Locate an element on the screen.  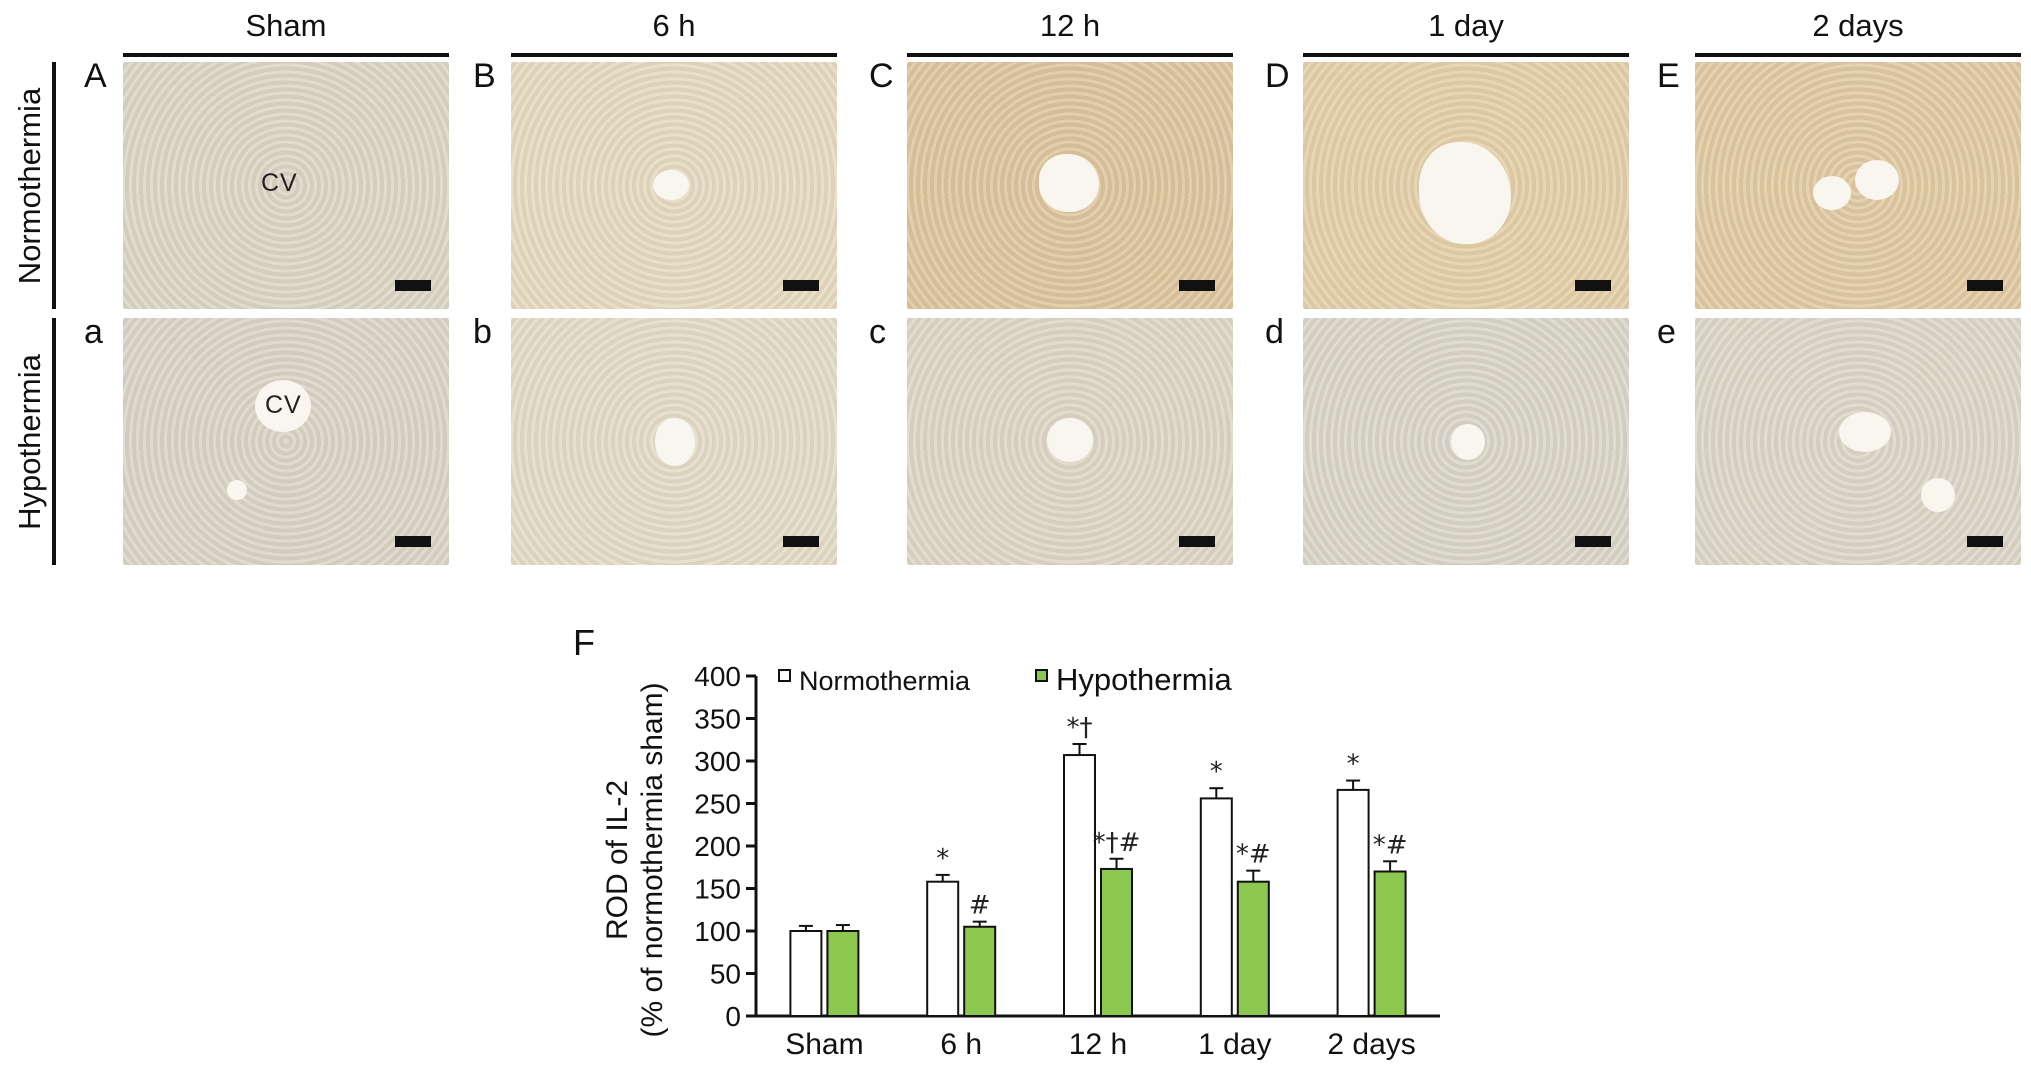
micrograph-hypothermia-1day is located at coordinates (1466, 441).